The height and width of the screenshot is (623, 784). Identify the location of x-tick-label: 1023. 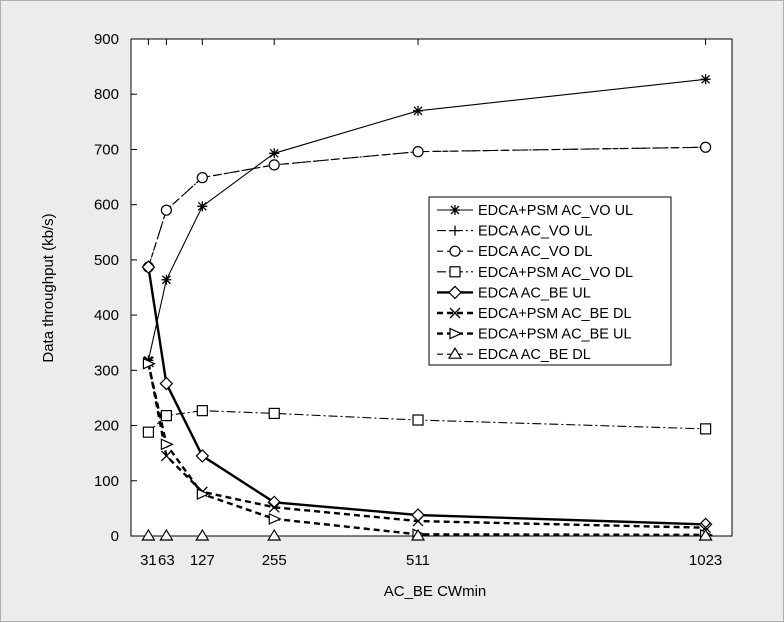
(705, 560).